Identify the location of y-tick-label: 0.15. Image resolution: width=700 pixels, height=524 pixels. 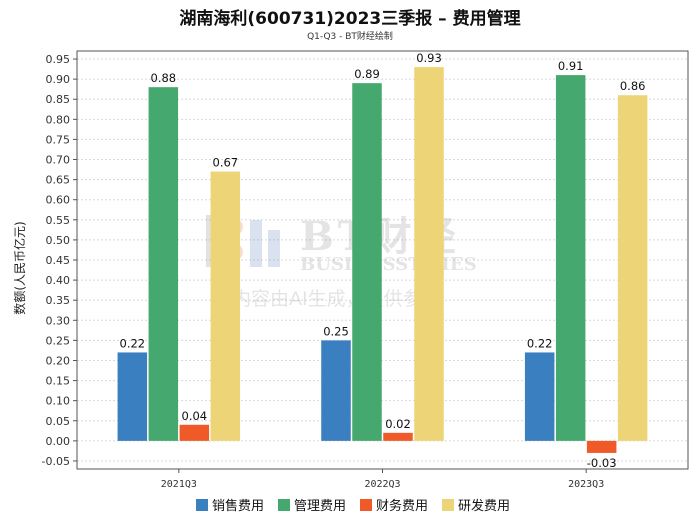
(58, 381).